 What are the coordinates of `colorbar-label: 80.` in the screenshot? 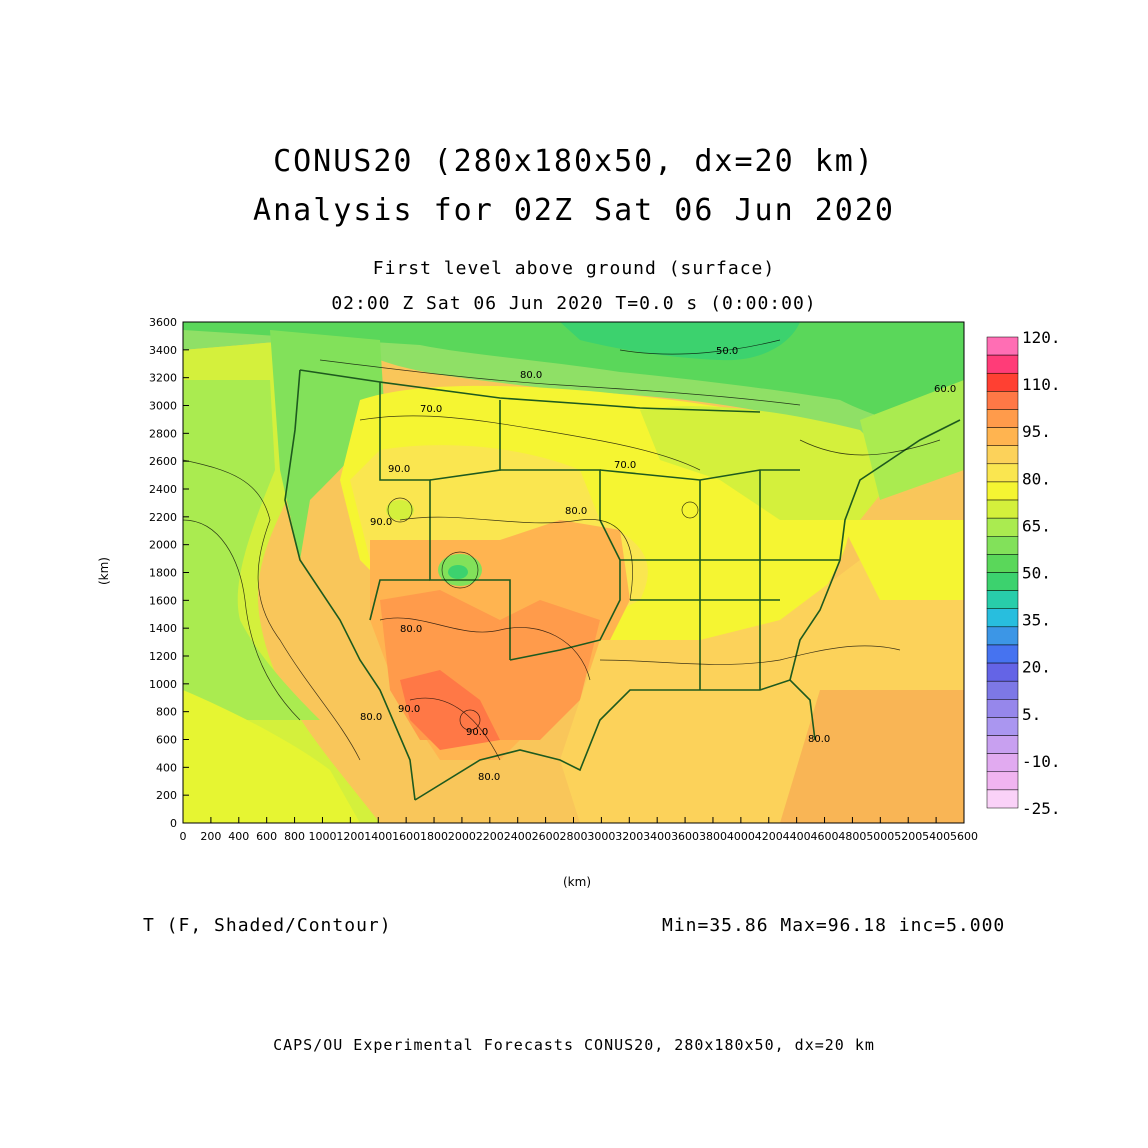 It's located at (1036, 478).